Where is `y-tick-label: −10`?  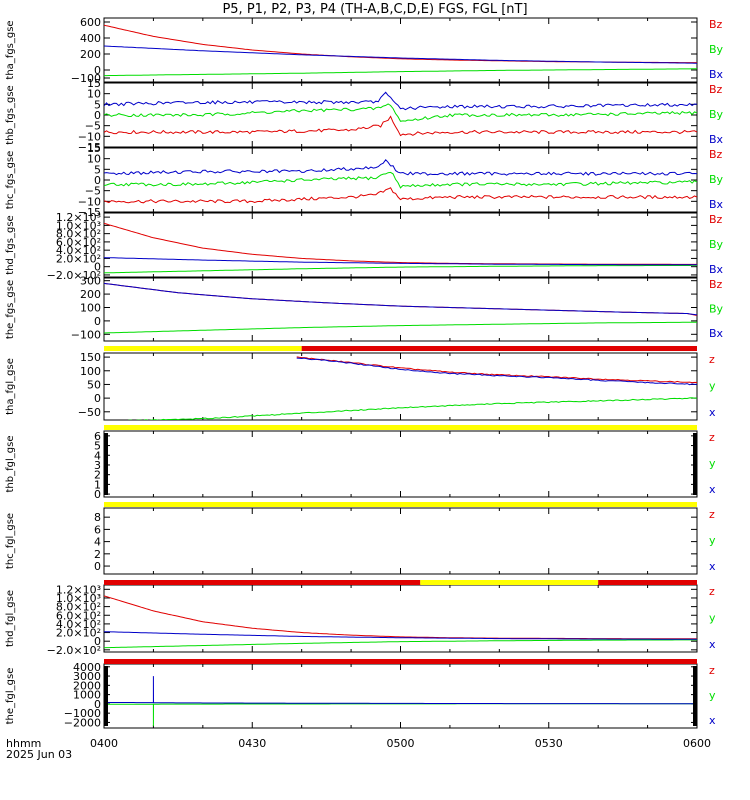
y-tick-label: −10 is located at coordinates (89, 136).